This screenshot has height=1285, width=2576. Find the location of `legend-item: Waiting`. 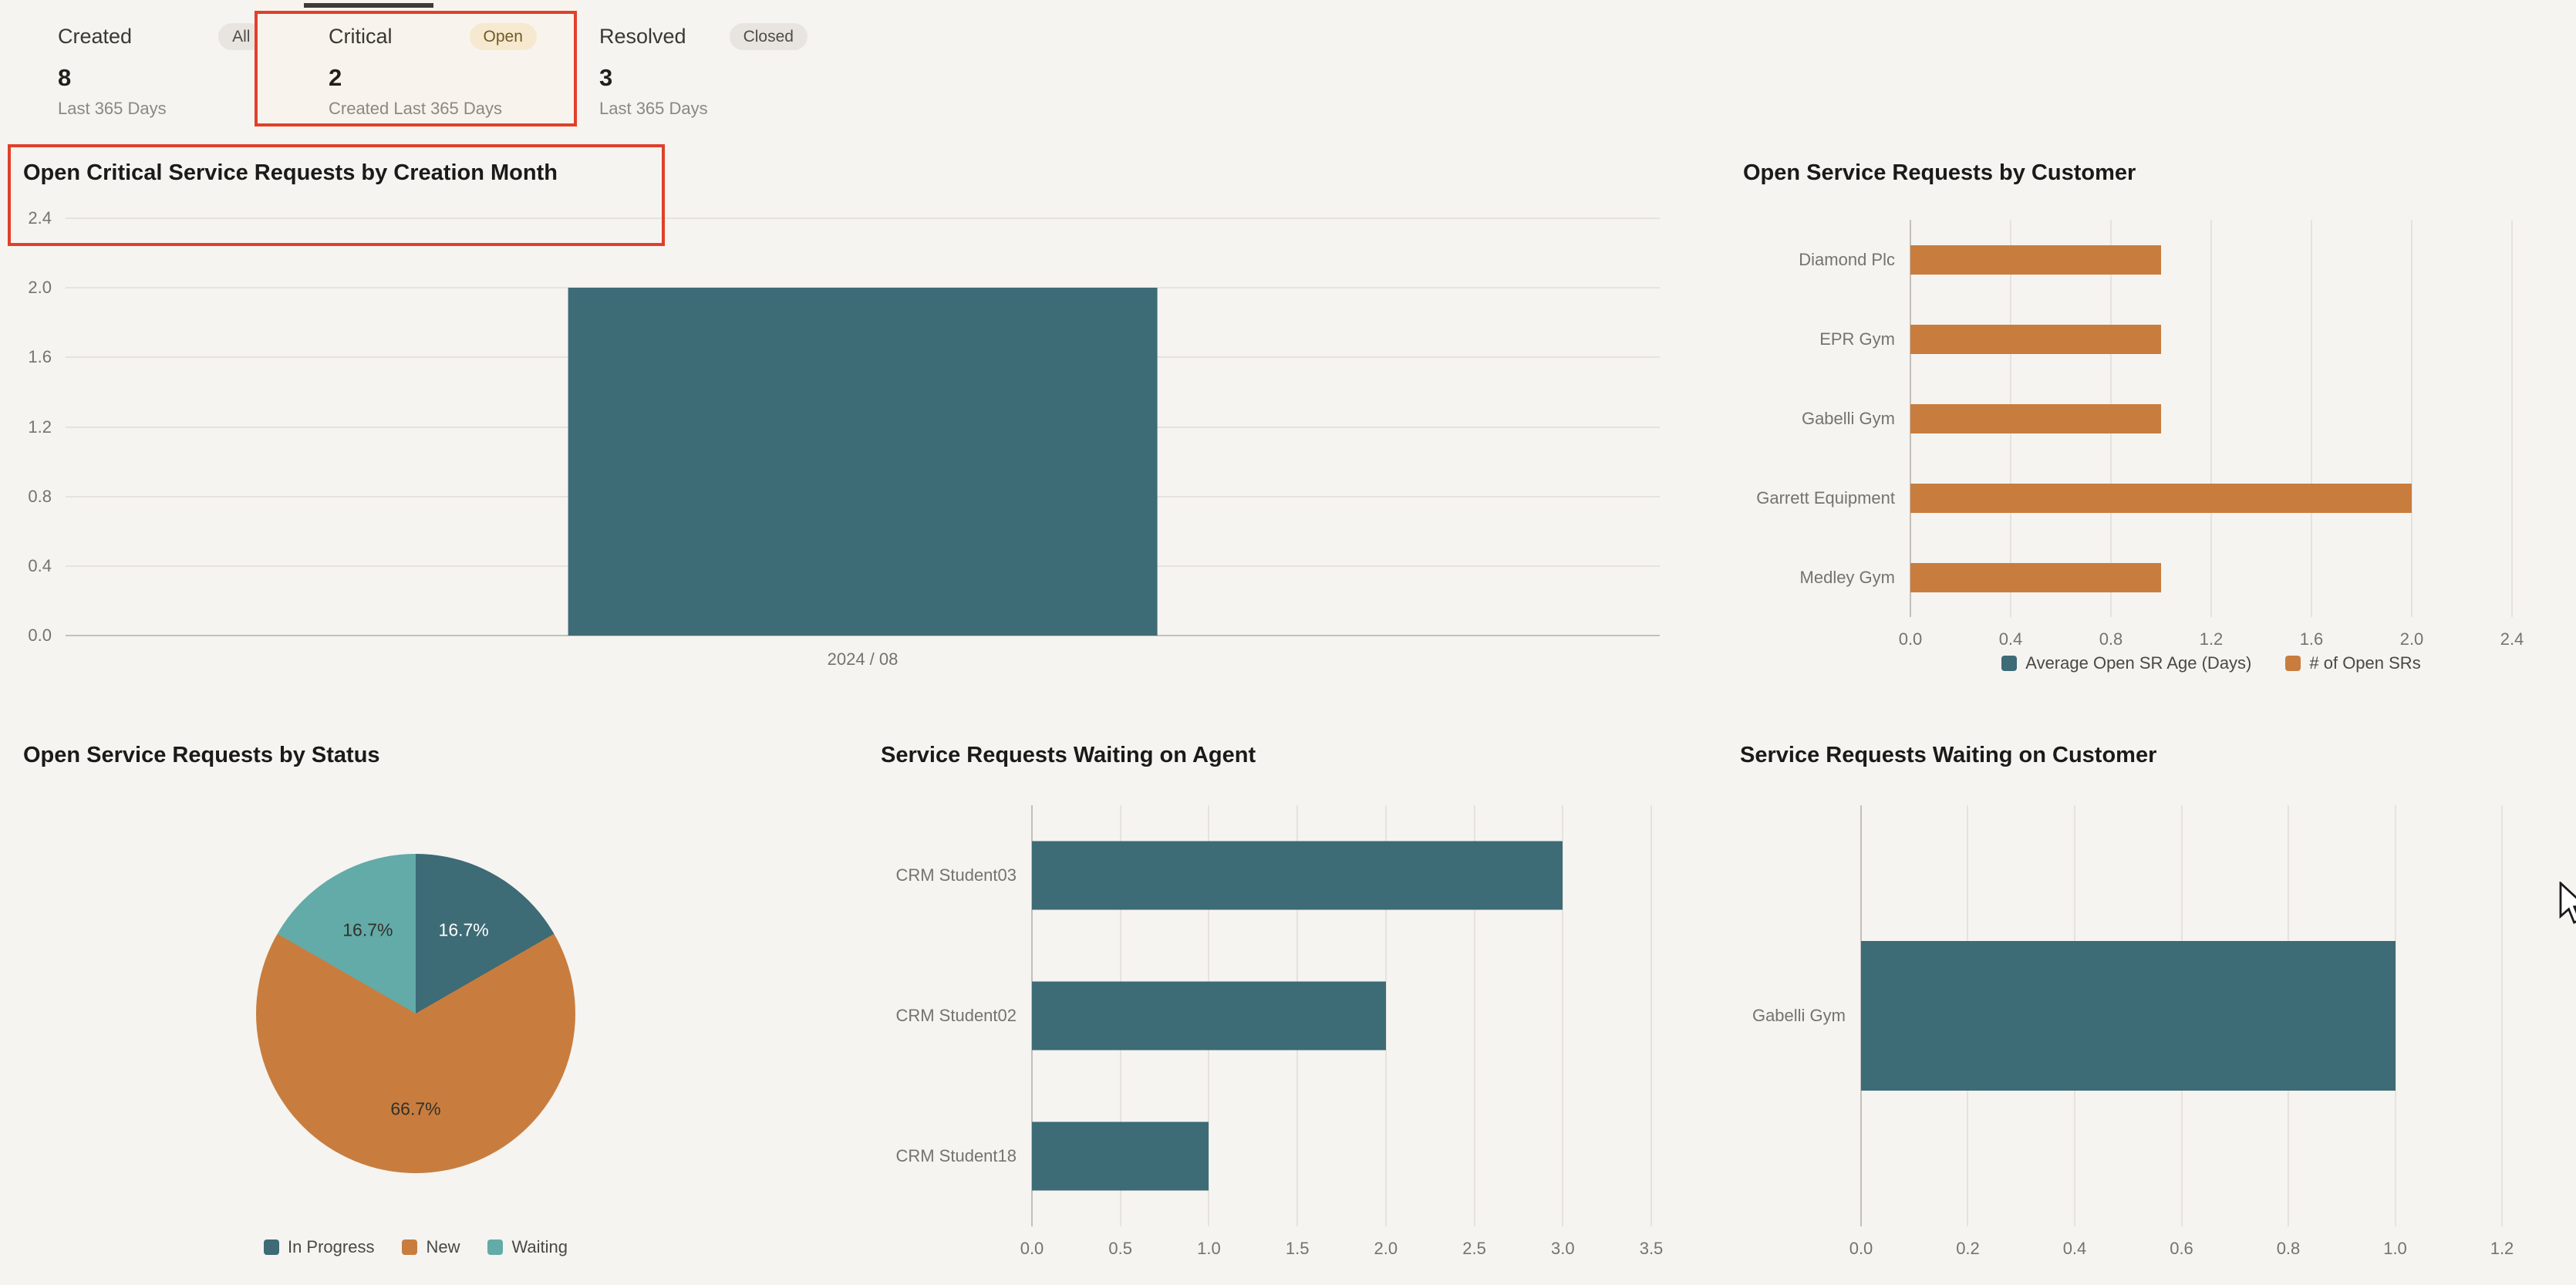

legend-item: Waiting is located at coordinates (527, 1247).